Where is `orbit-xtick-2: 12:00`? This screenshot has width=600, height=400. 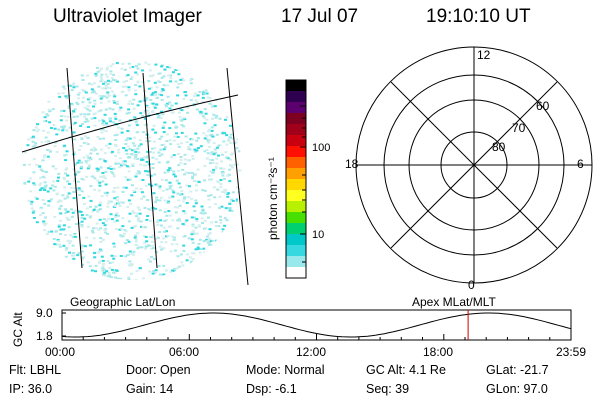
orbit-xtick-2: 12:00 is located at coordinates (311, 352).